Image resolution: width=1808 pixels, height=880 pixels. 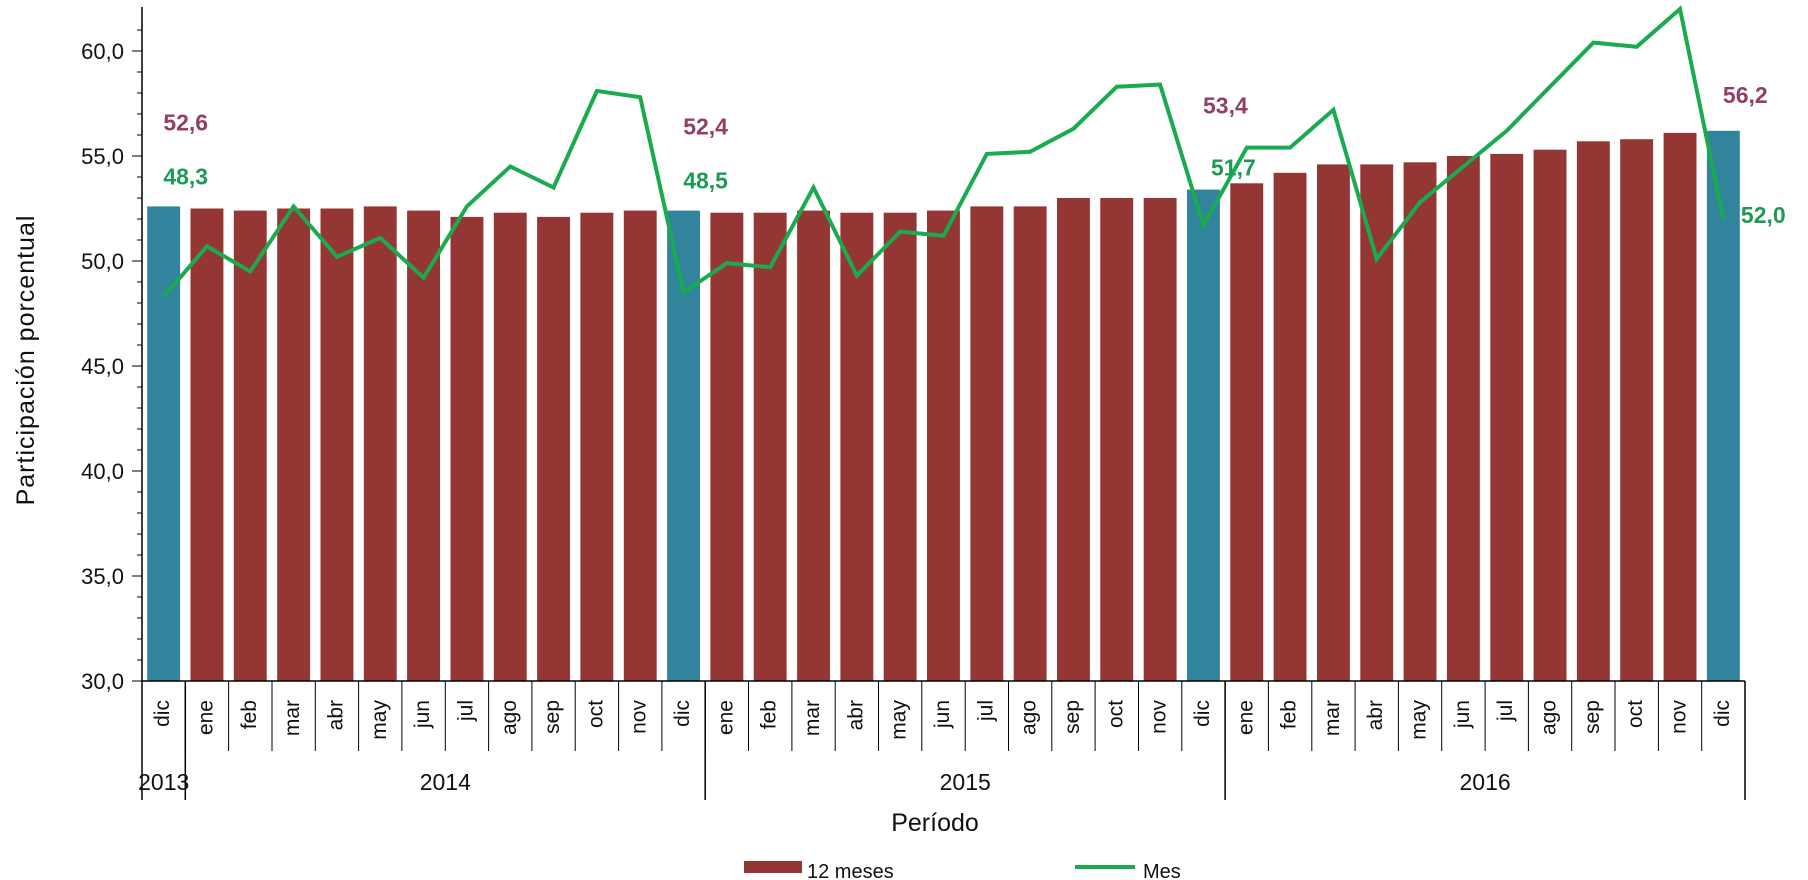 What do you see at coordinates (102, 156) in the screenshot?
I see `y-tick-label: 55,0` at bounding box center [102, 156].